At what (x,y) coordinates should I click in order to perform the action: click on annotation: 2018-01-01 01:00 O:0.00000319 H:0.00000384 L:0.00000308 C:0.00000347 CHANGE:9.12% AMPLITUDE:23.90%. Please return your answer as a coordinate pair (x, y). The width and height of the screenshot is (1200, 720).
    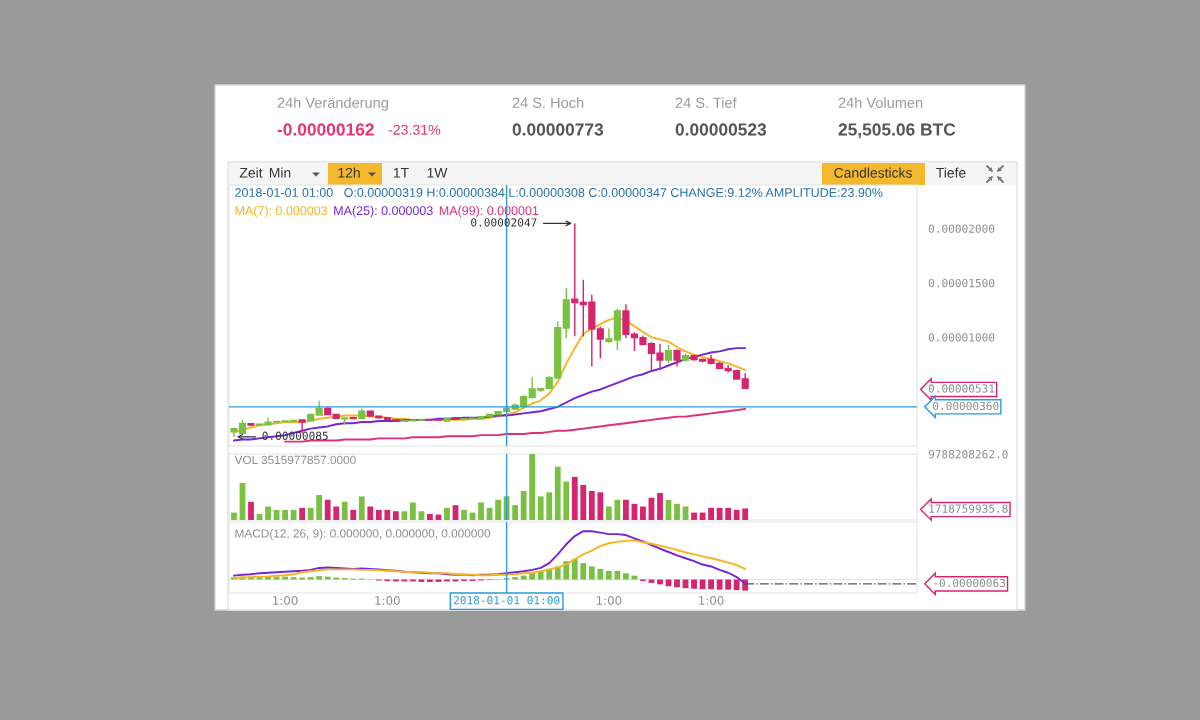
    Looking at the image, I should click on (559, 192).